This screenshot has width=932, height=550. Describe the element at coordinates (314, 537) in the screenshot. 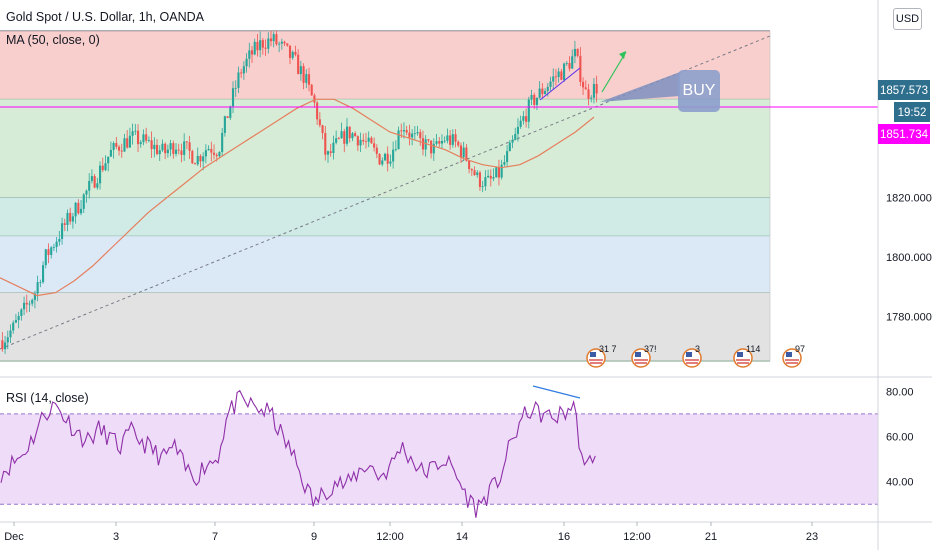

I see `time-label: 9` at that location.